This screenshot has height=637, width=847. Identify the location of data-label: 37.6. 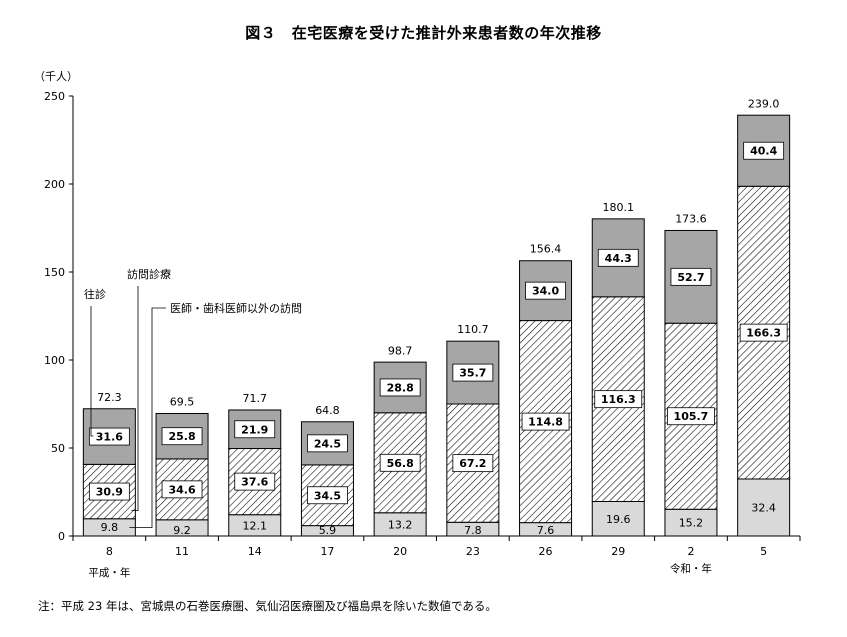
(254, 482).